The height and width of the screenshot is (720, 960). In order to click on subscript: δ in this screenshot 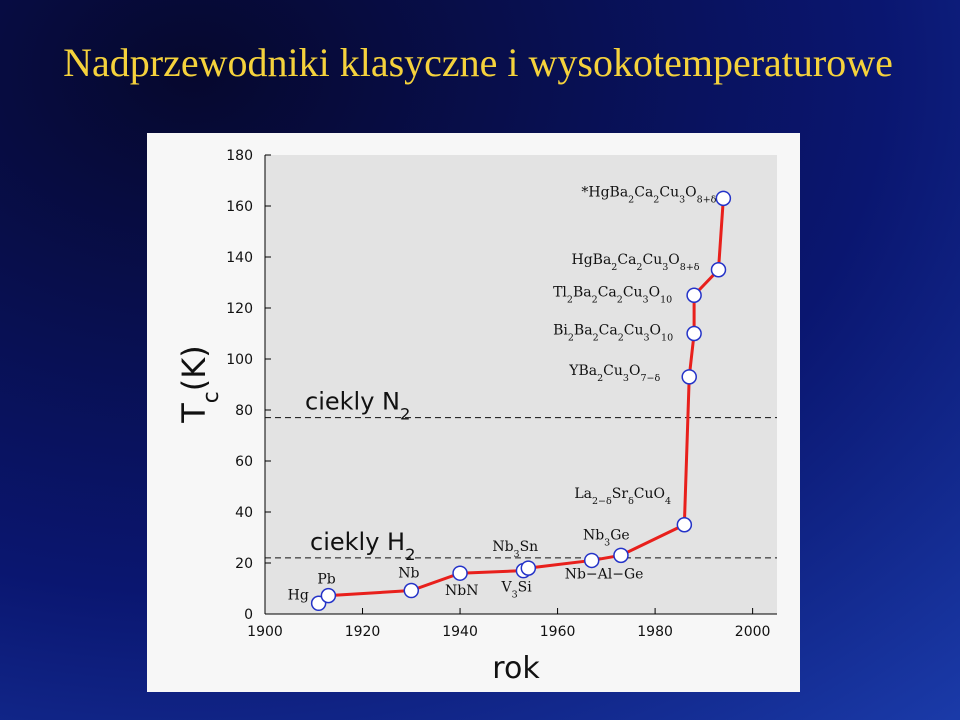, I will do `click(631, 500)`.